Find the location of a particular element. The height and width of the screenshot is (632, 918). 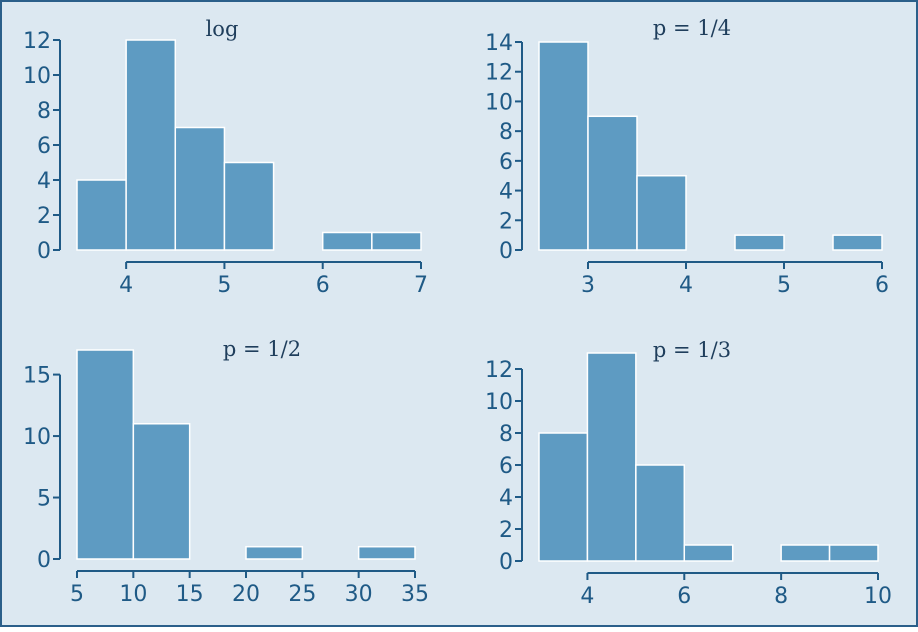

x-tick-label: 8 is located at coordinates (781, 596).